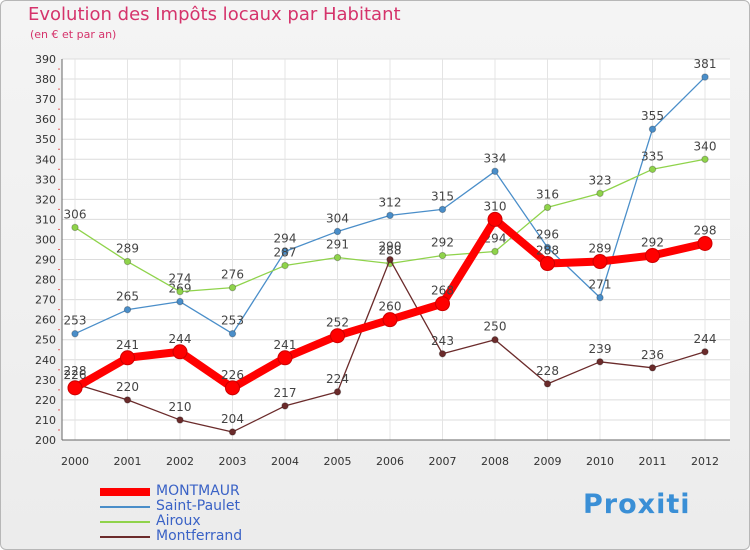 The height and width of the screenshot is (550, 750). Describe the element at coordinates (705, 64) in the screenshot. I see `data-label-saint-paulet: 381` at that location.